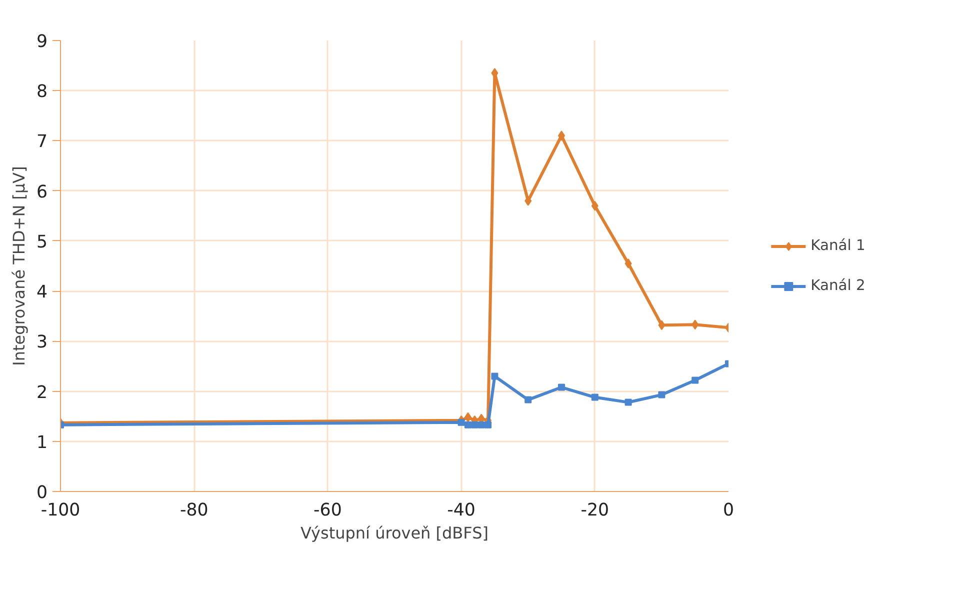 The image size is (978, 607). I want to click on y-tick-label: 4, so click(42, 292).